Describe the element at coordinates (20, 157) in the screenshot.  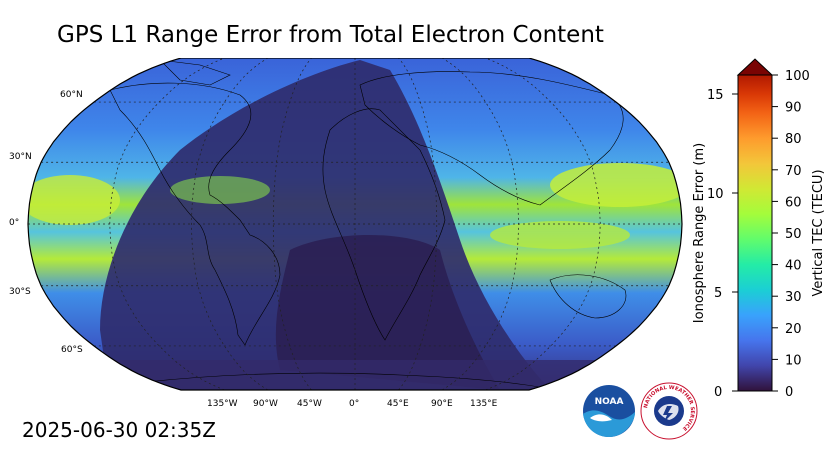
I see `lat-label-30n: 30°N` at that location.